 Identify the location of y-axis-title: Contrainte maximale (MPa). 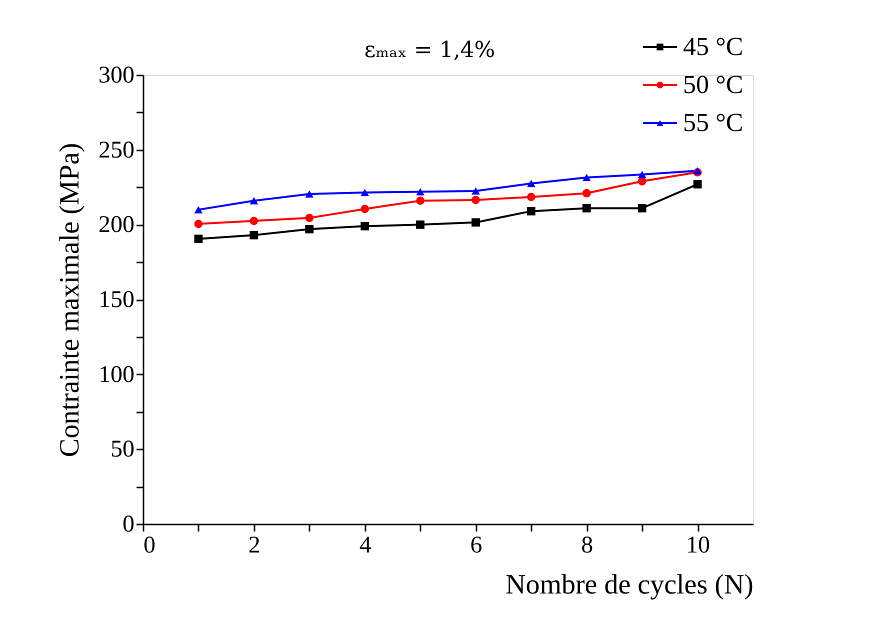
(70, 300).